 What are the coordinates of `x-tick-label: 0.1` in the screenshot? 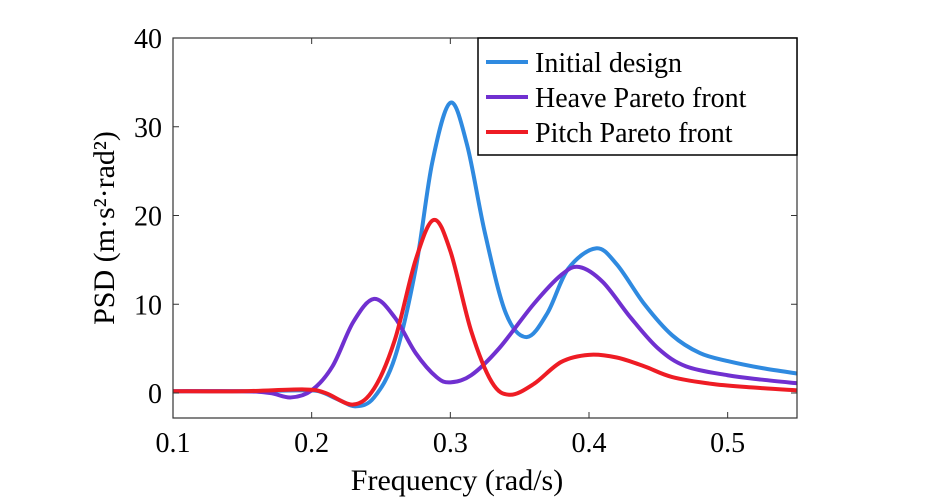 It's located at (173, 443).